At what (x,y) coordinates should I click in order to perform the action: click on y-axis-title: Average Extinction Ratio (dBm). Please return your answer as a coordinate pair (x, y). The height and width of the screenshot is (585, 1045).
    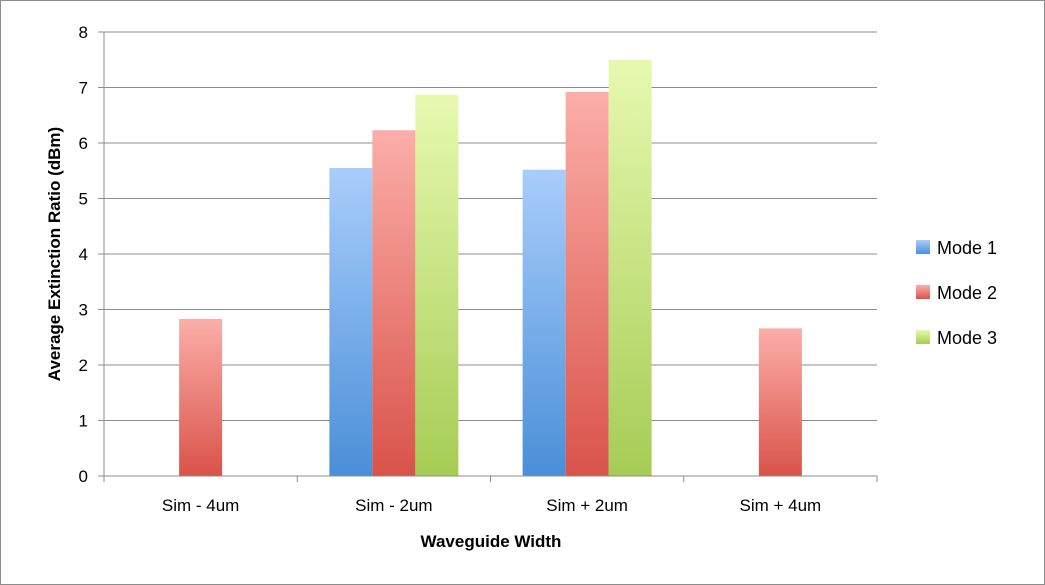
    Looking at the image, I should click on (54, 254).